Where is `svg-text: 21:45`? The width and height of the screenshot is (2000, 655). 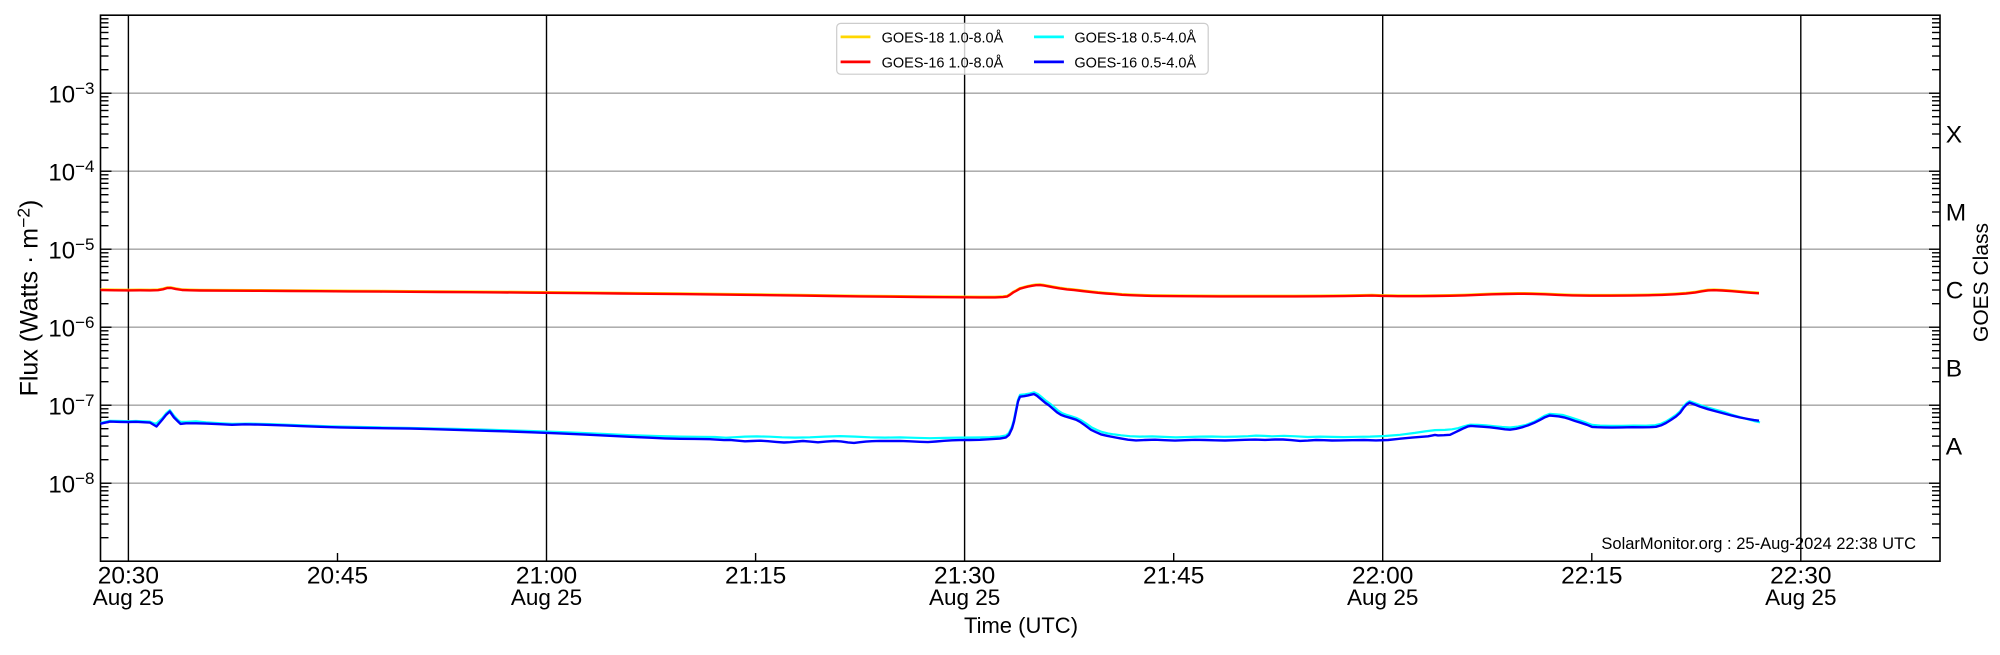
svg-text: 21:45 is located at coordinates (1173, 575).